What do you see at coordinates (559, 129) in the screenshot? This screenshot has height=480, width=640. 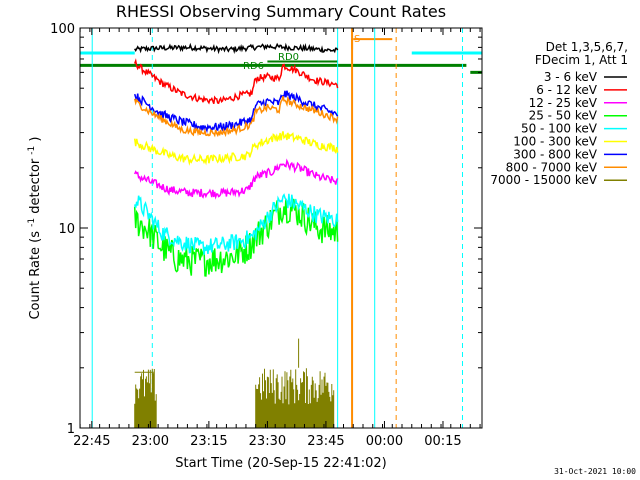 I see `legend-label: 50 - 100 keV` at bounding box center [559, 129].